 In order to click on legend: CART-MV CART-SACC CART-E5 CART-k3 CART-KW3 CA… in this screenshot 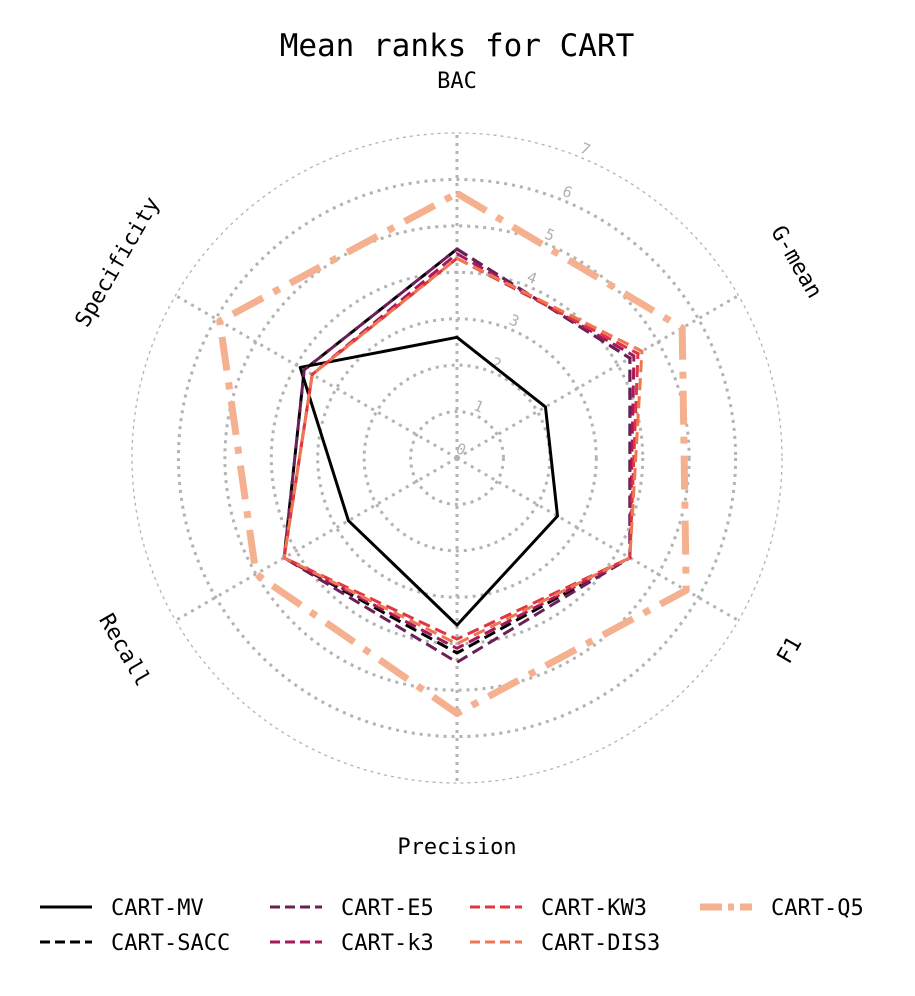, I will do `click(452, 926)`.